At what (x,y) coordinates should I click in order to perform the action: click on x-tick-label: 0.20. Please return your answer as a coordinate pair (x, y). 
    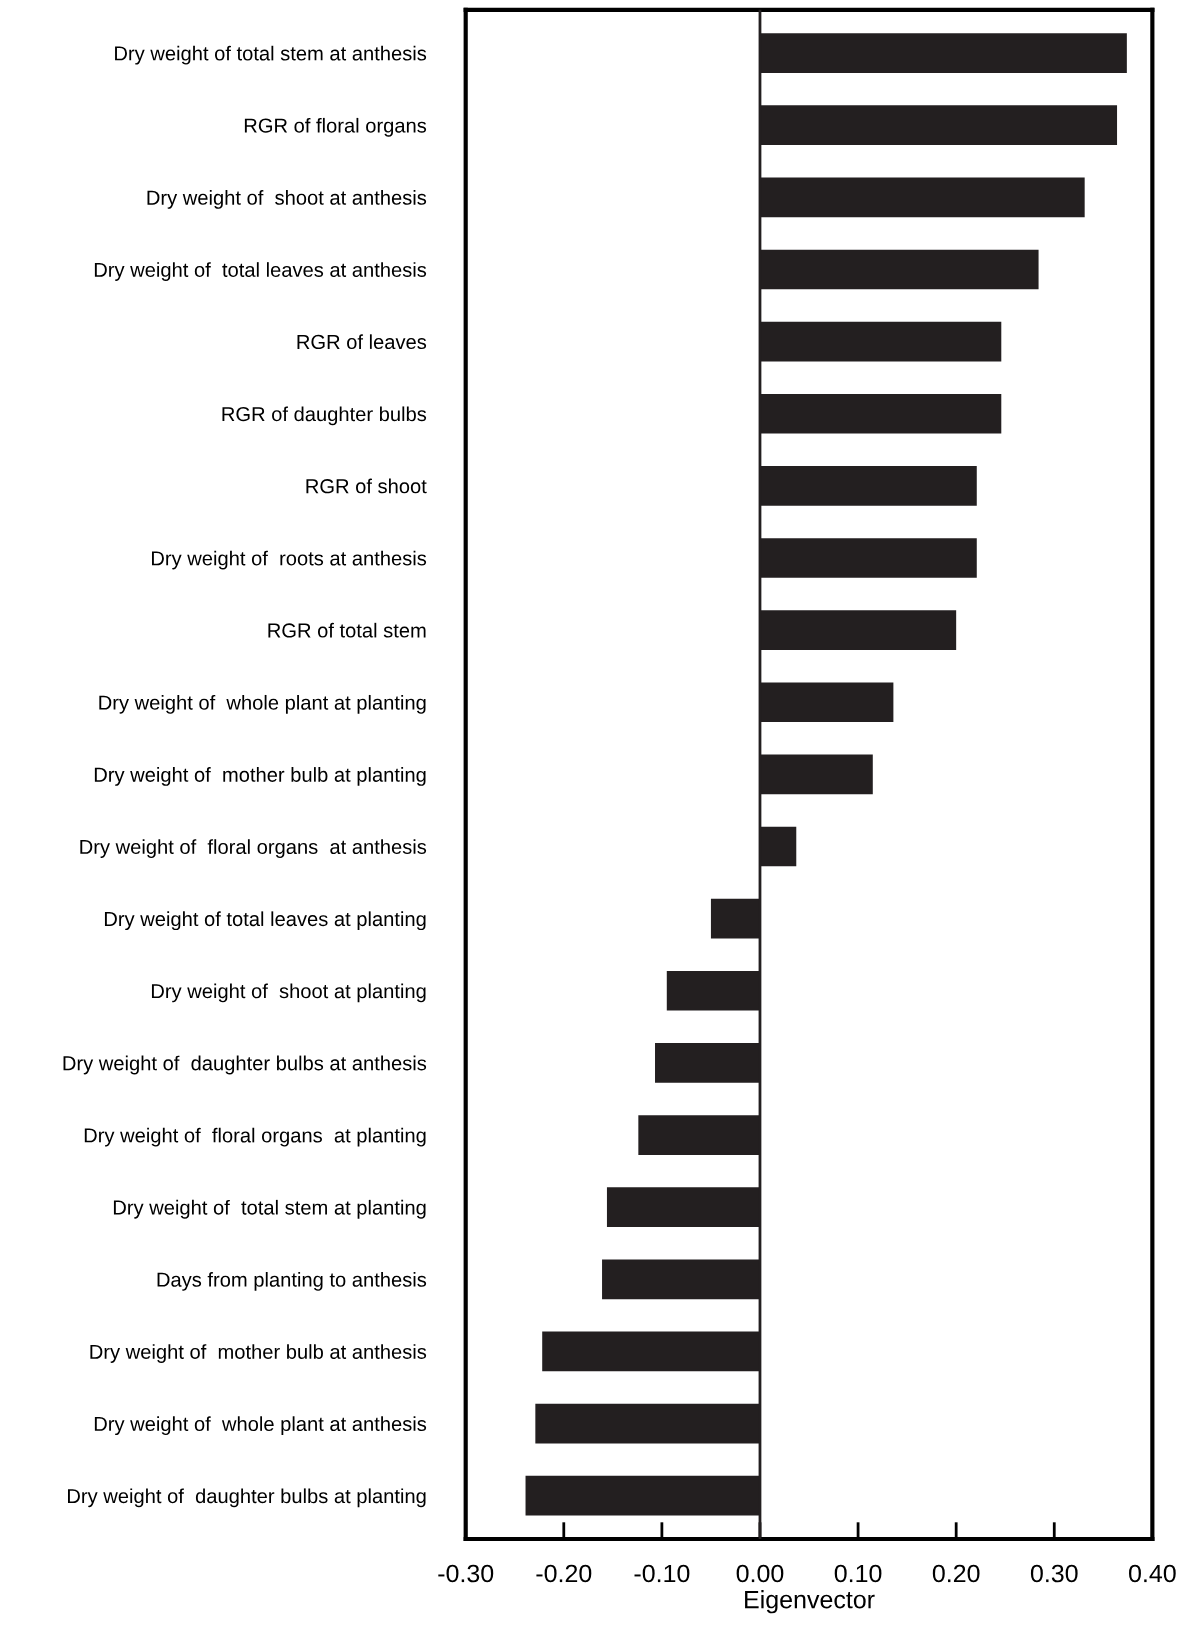
    Looking at the image, I should click on (956, 1573).